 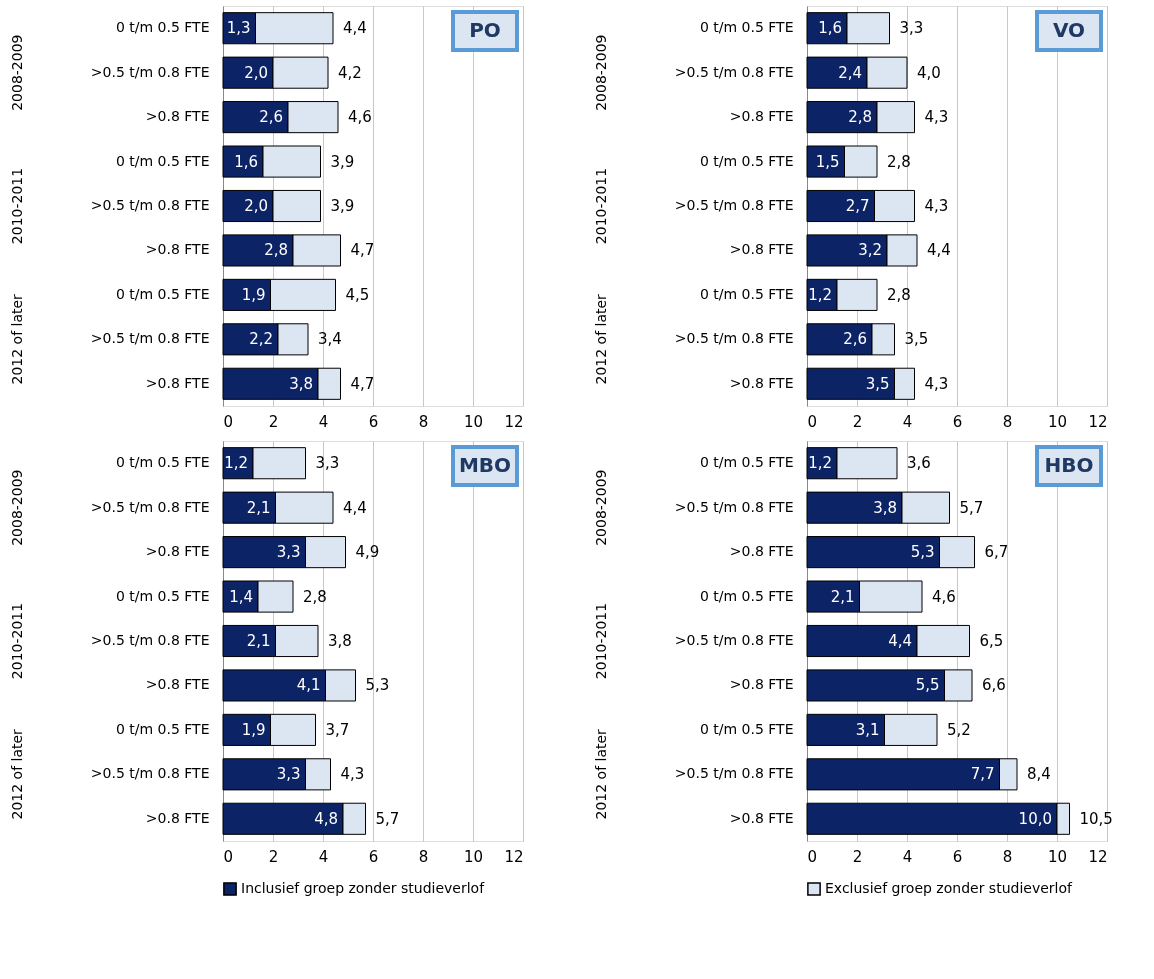 What do you see at coordinates (982, 774) in the screenshot?
I see `data-label: 7,7` at bounding box center [982, 774].